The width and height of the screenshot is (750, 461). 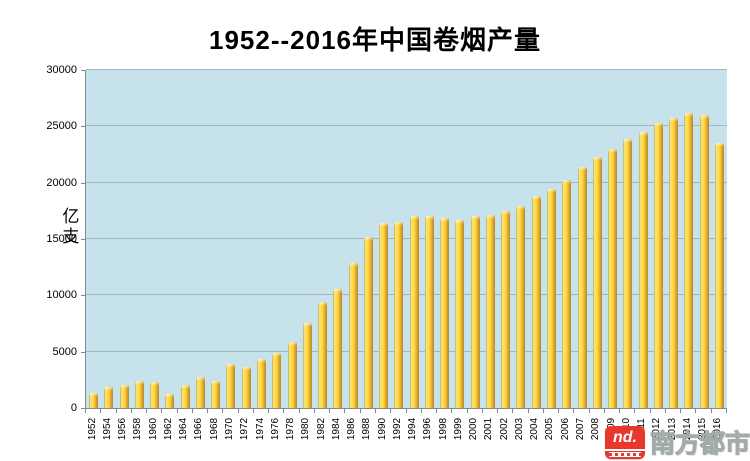 What do you see at coordinates (73, 408) in the screenshot?
I see `y-tick-label-0: 0` at bounding box center [73, 408].